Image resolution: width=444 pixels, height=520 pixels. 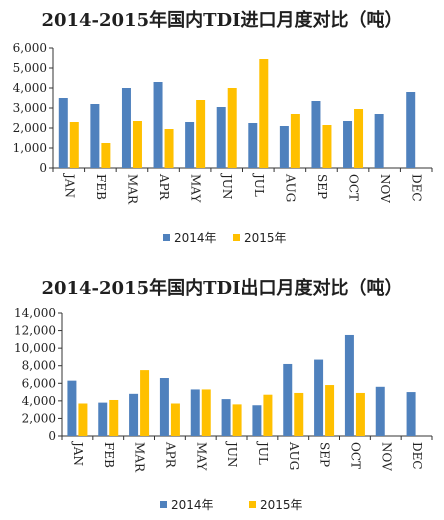 What do you see at coordinates (30, 68) in the screenshot?
I see `y-tick-label: 5,000` at bounding box center [30, 68].